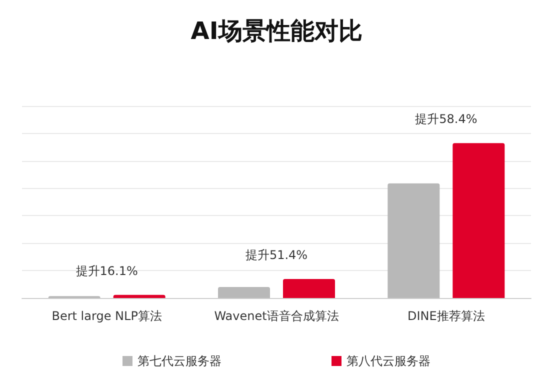 This screenshot has width=553, height=384. Describe the element at coordinates (388, 361) in the screenshot. I see `legend-label: 第八代云服务器` at that location.